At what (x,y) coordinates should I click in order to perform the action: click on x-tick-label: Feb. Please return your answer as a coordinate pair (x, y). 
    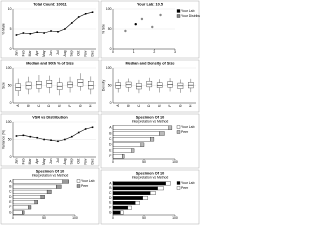
    Looking at the image, I should click on (23, 53).